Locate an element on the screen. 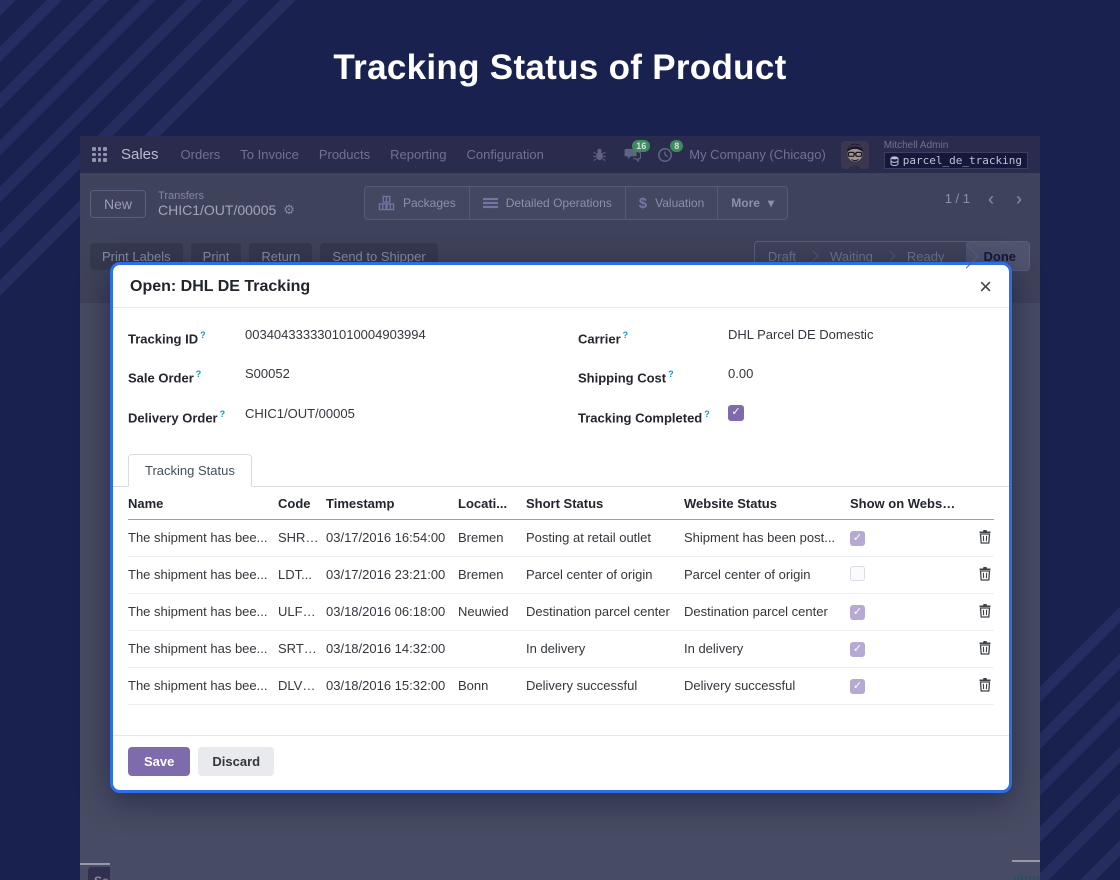  cell-short-status: Posting at retail outlet is located at coordinates (589, 538).